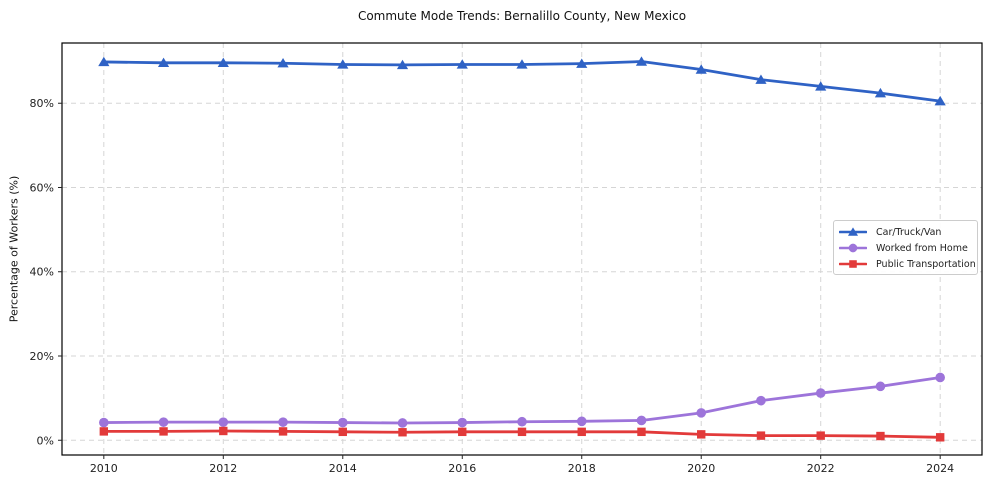 The image size is (990, 490). I want to click on legend-item: Public Transportation, so click(907, 264).